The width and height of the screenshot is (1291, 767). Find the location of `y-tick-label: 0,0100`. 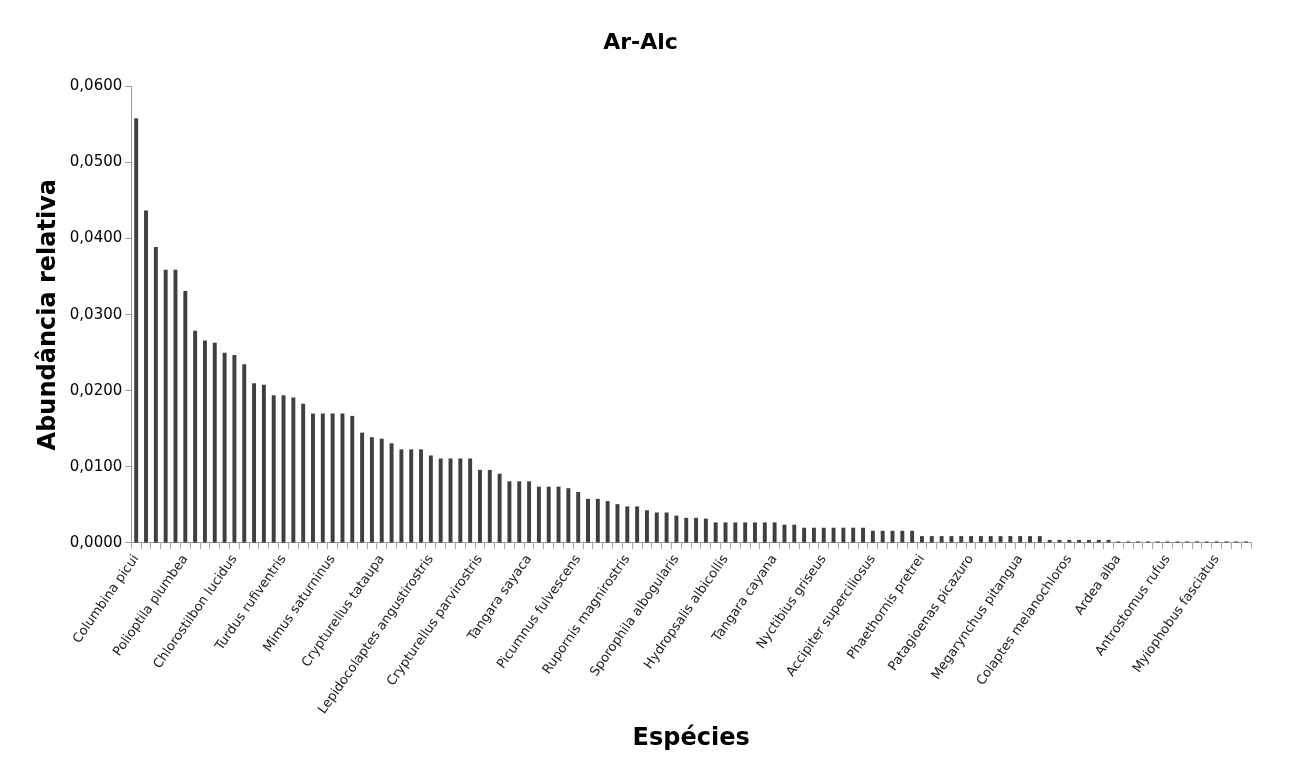

y-tick-label: 0,0100 is located at coordinates (96, 465).